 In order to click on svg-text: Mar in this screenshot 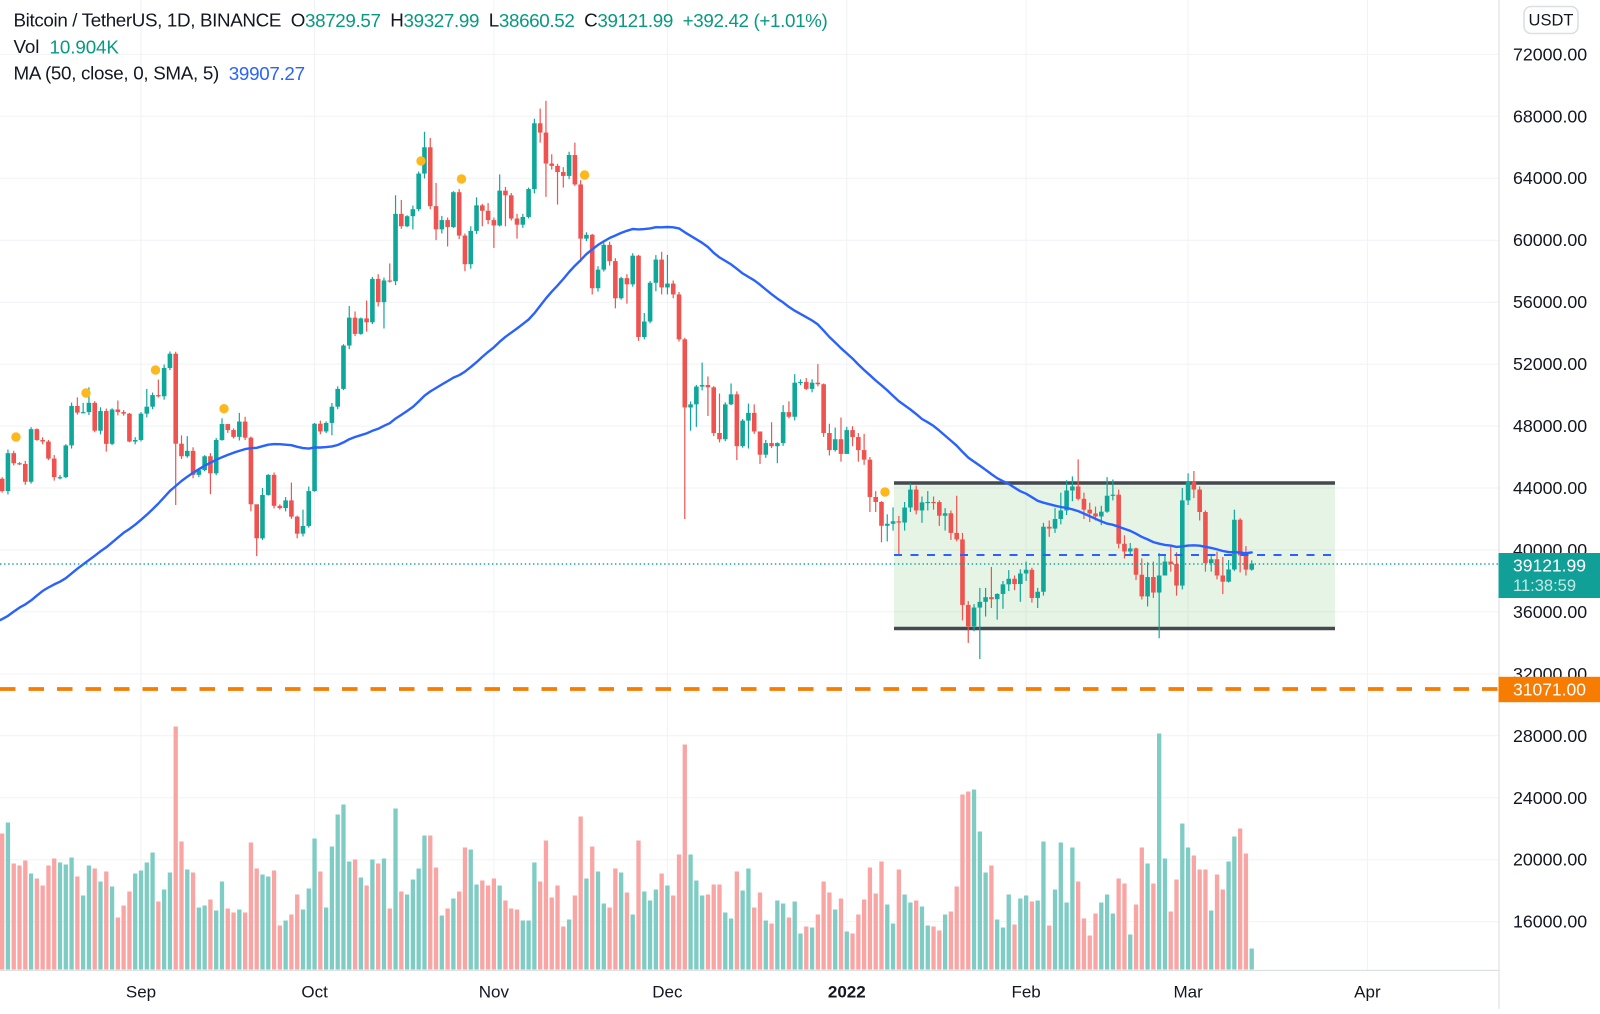, I will do `click(1188, 992)`.